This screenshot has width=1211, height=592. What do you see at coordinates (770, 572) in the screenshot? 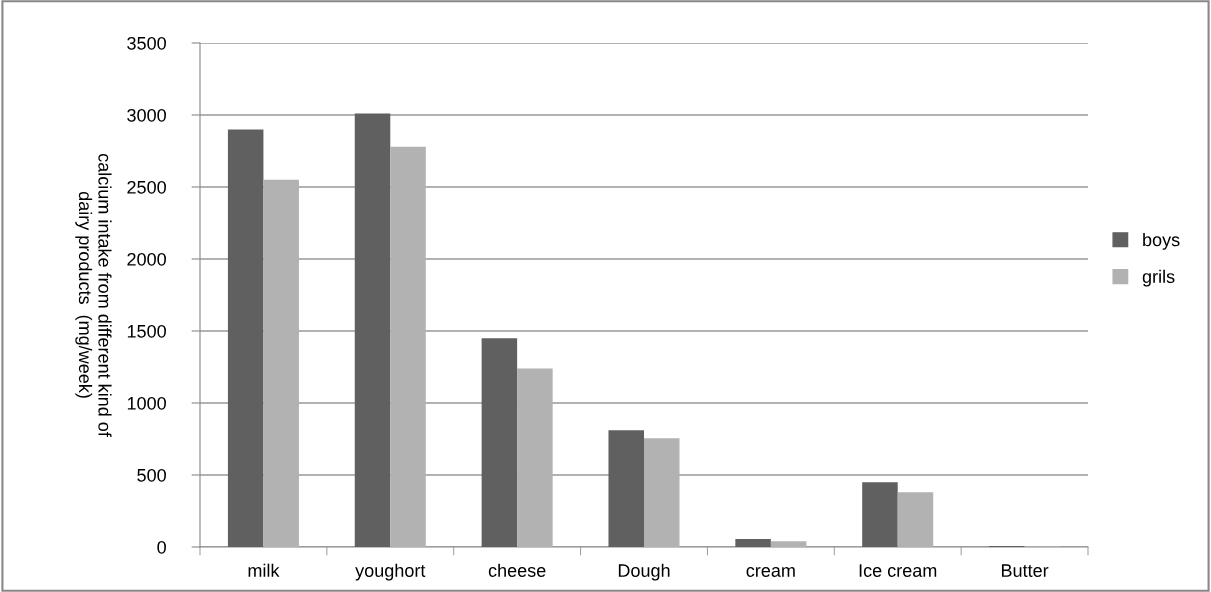
I see `x-tick-label: cream` at bounding box center [770, 572].